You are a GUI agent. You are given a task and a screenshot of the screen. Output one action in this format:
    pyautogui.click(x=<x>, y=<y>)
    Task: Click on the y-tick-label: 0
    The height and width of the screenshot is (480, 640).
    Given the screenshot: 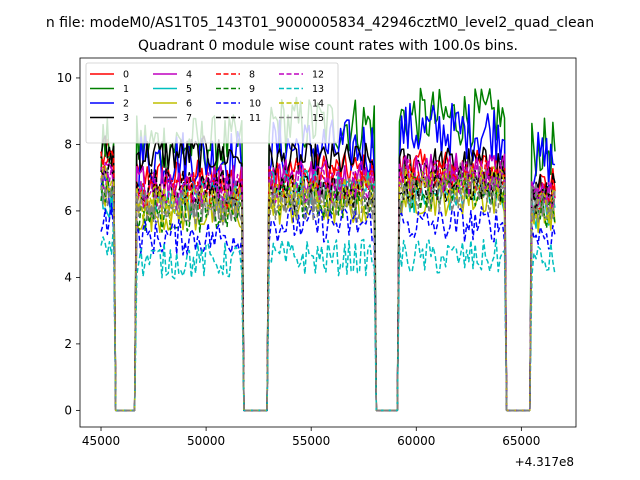 What is the action you would take?
    pyautogui.click(x=68, y=410)
    